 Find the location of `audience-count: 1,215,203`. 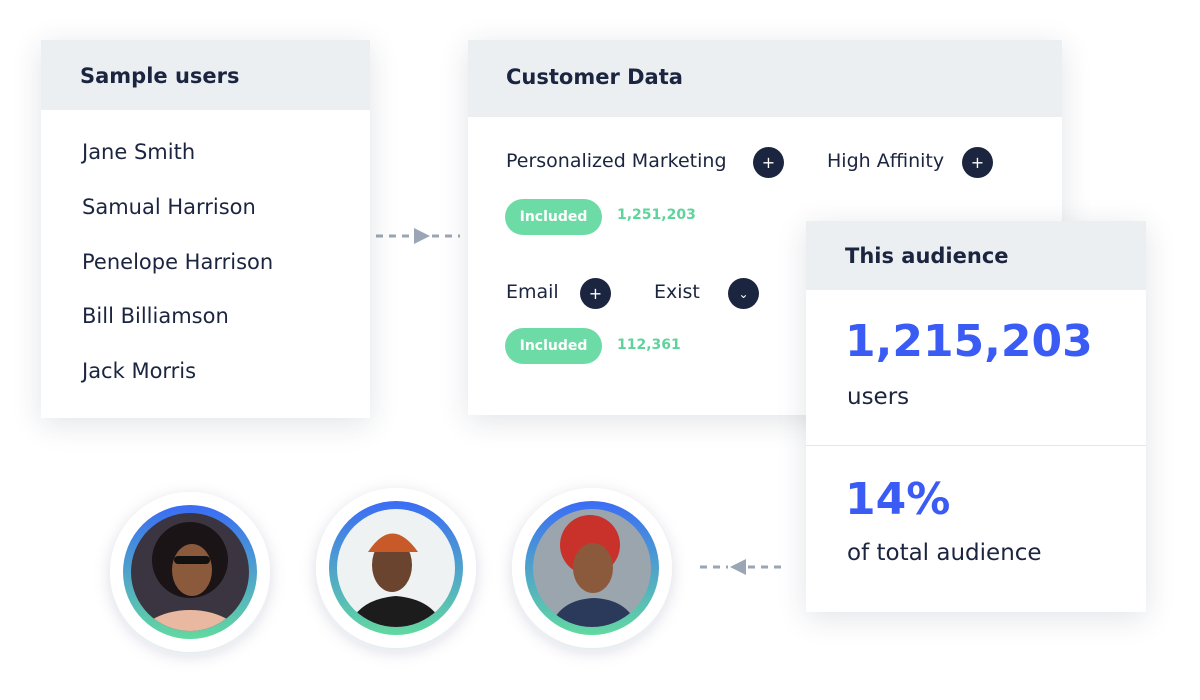

audience-count: 1,215,203 is located at coordinates (969, 341).